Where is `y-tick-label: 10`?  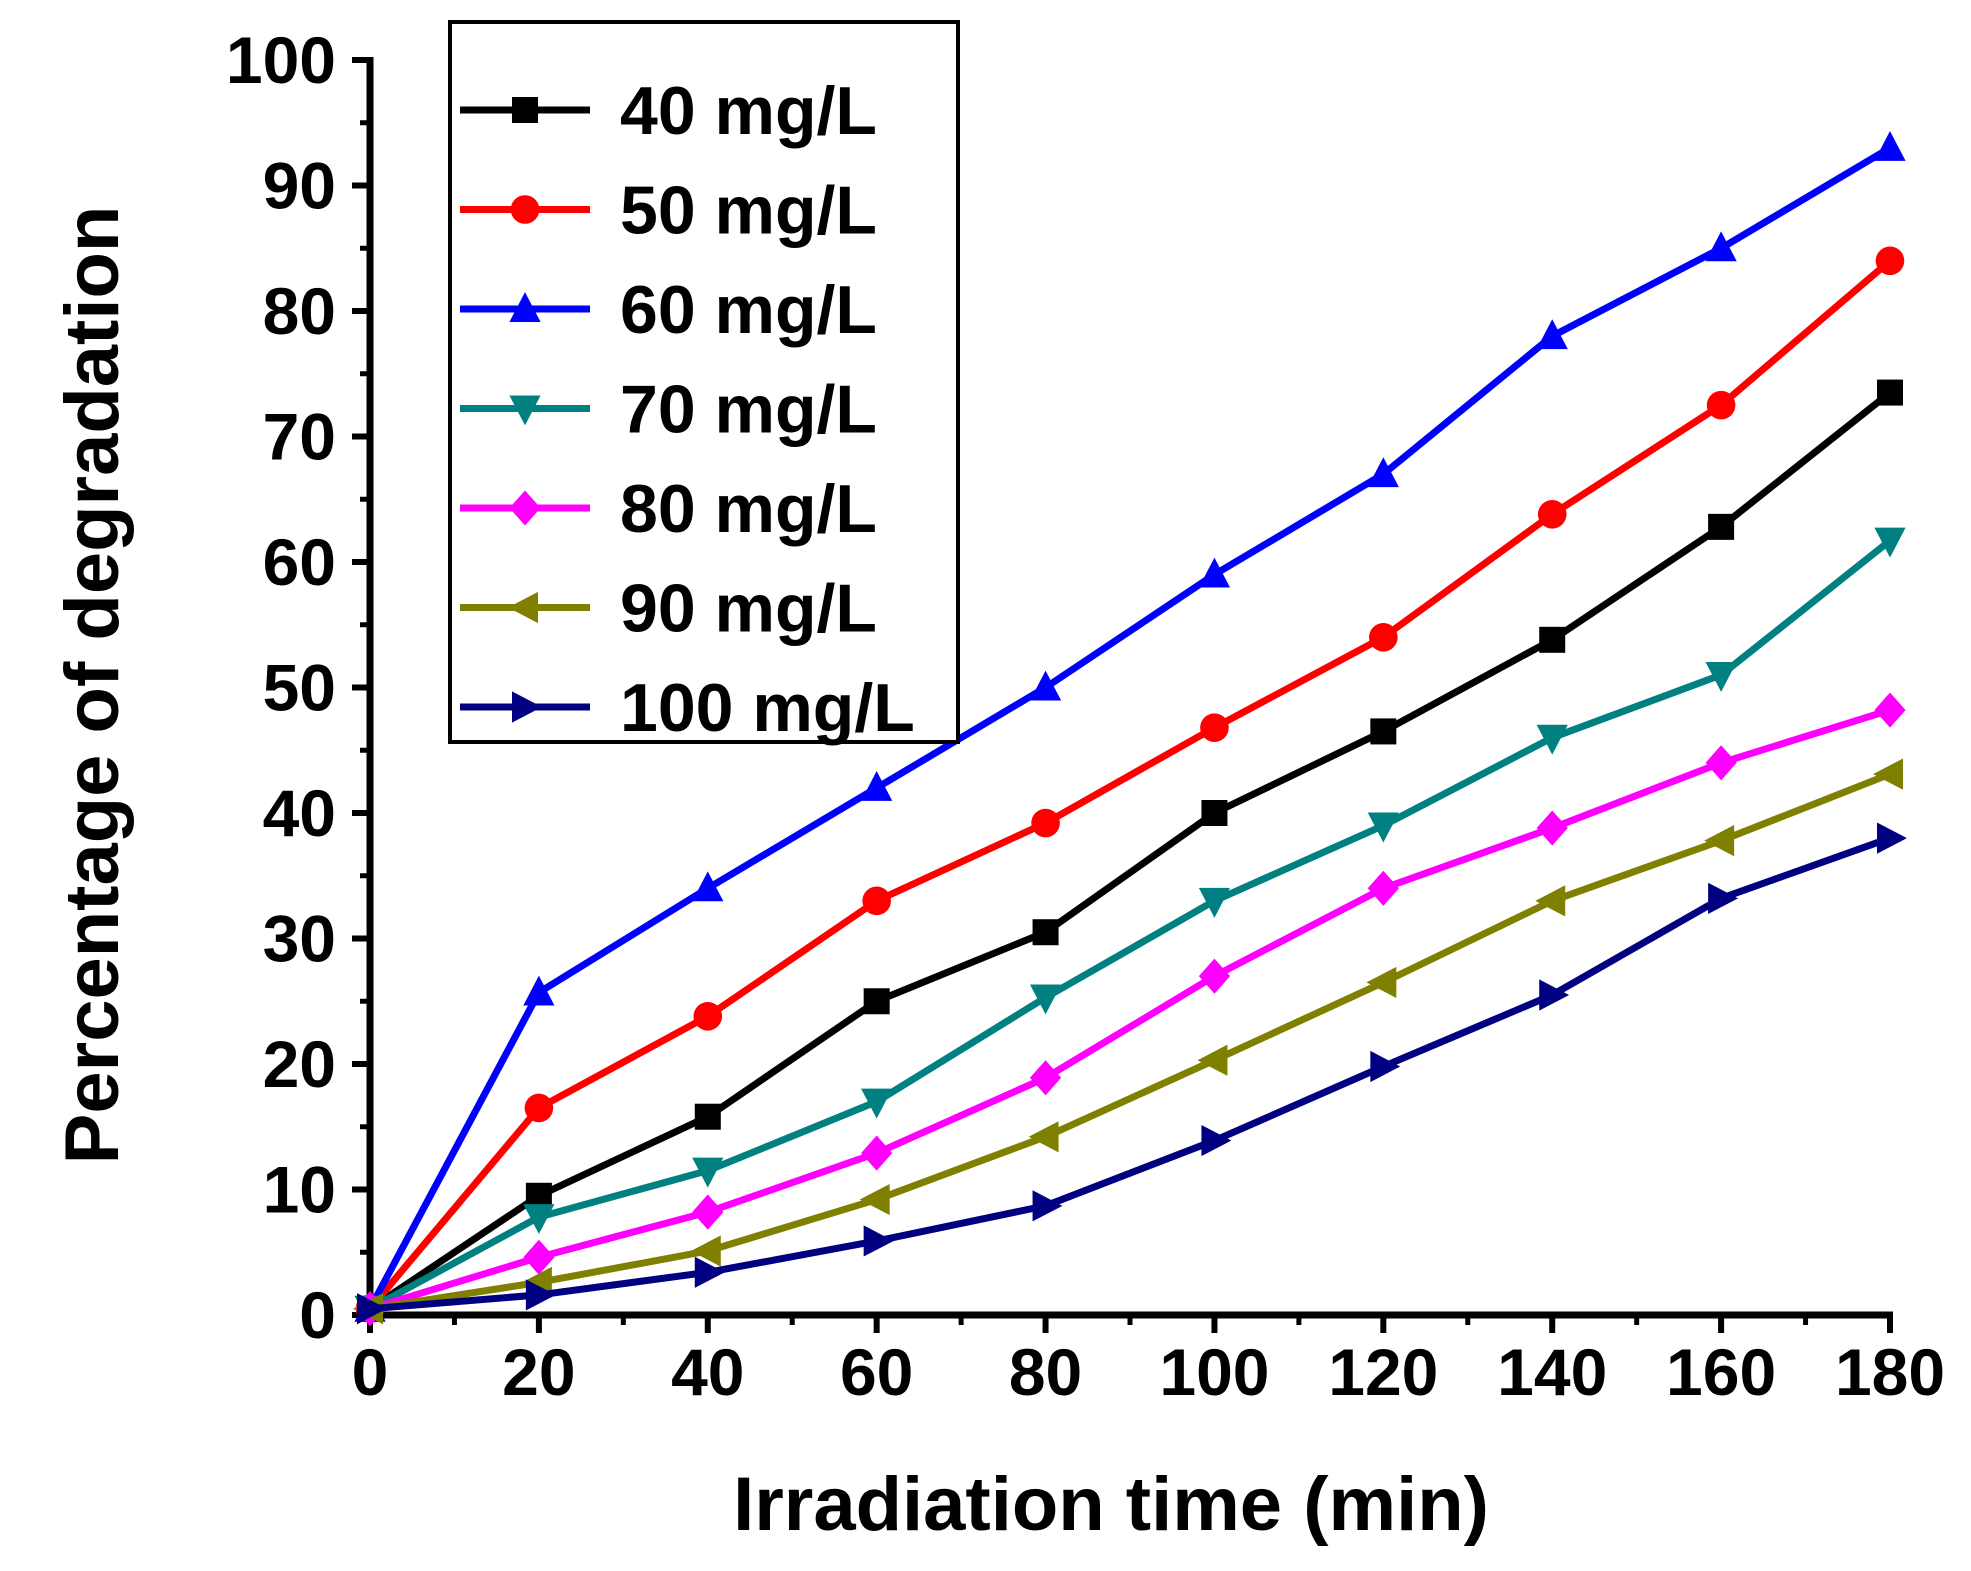 y-tick-label: 10 is located at coordinates (299, 1190).